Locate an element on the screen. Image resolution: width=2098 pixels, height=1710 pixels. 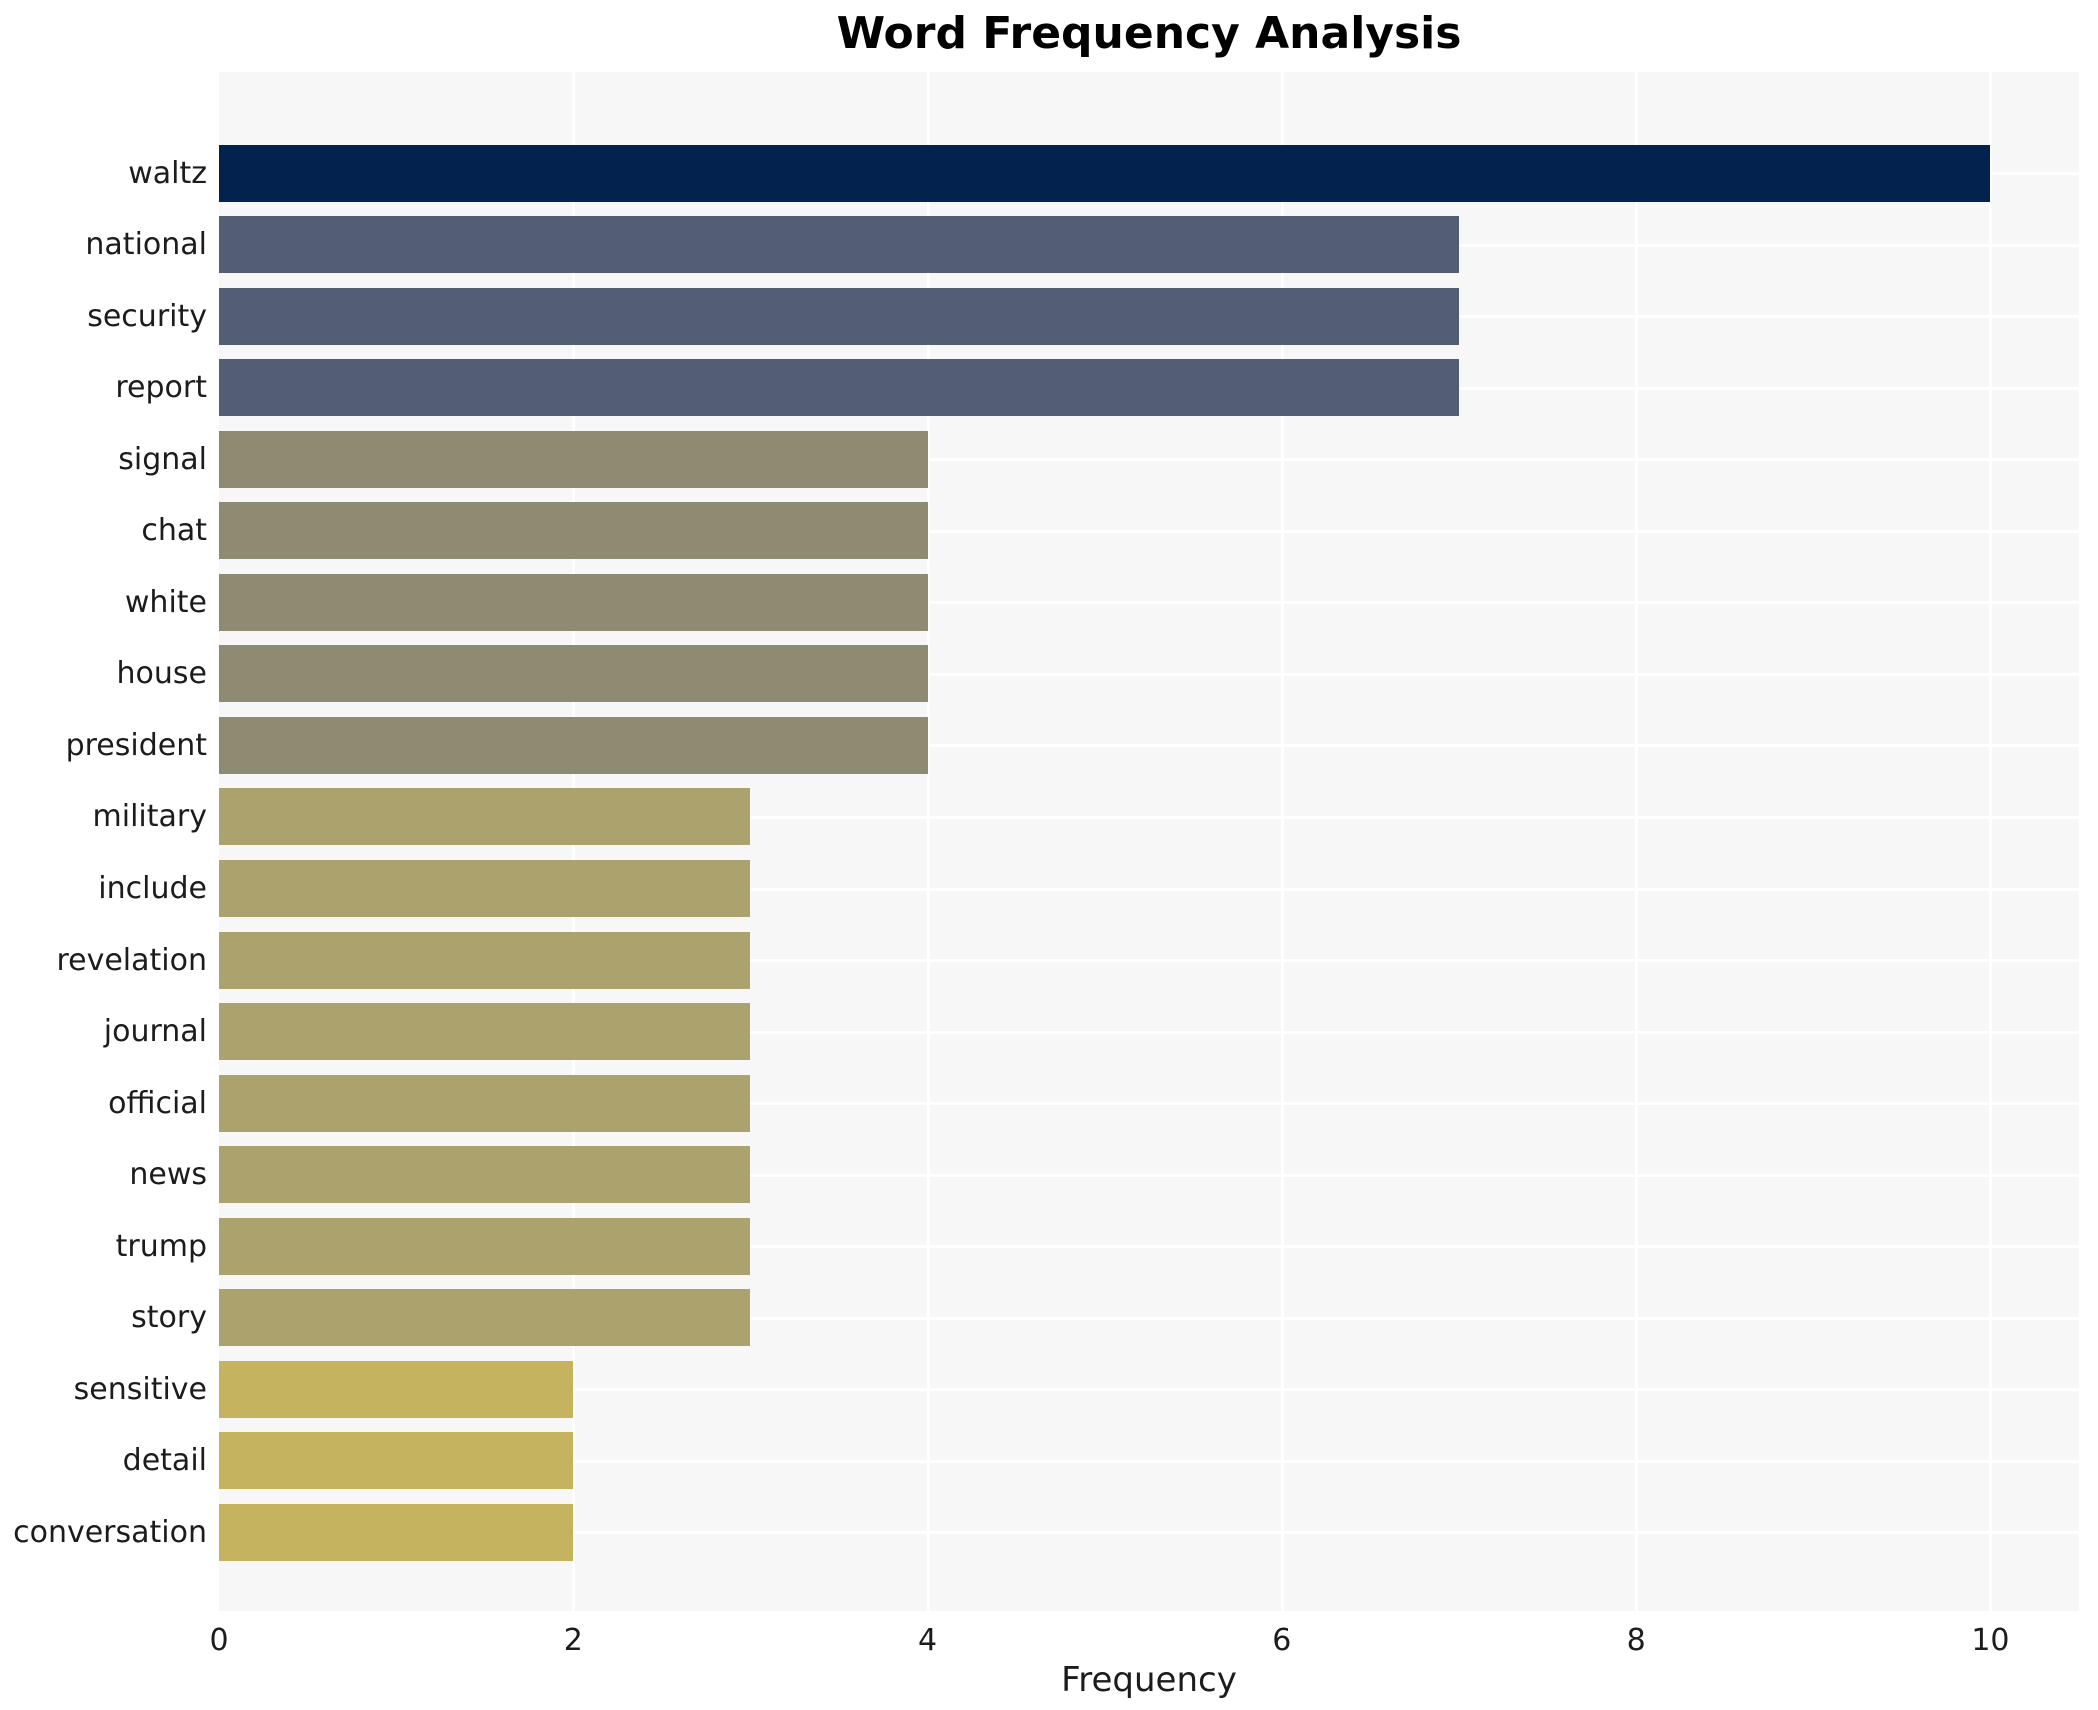
x-tick-label: 10 is located at coordinates (1990, 1640).